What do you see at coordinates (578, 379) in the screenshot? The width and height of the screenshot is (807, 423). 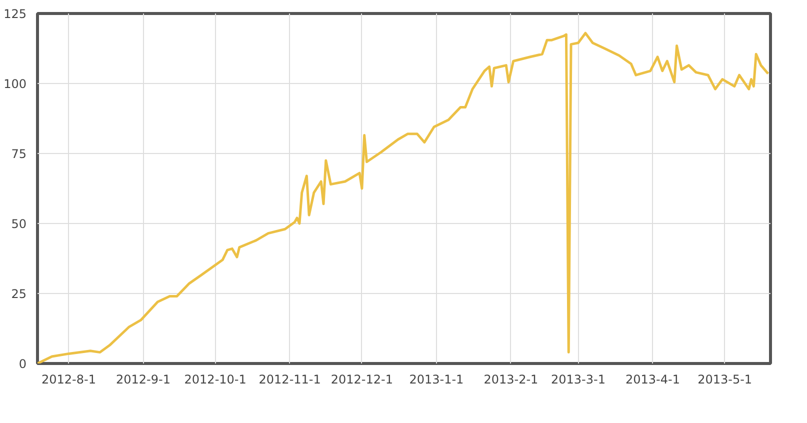 I see `x-tick-label: 2013-3-1` at bounding box center [578, 379].